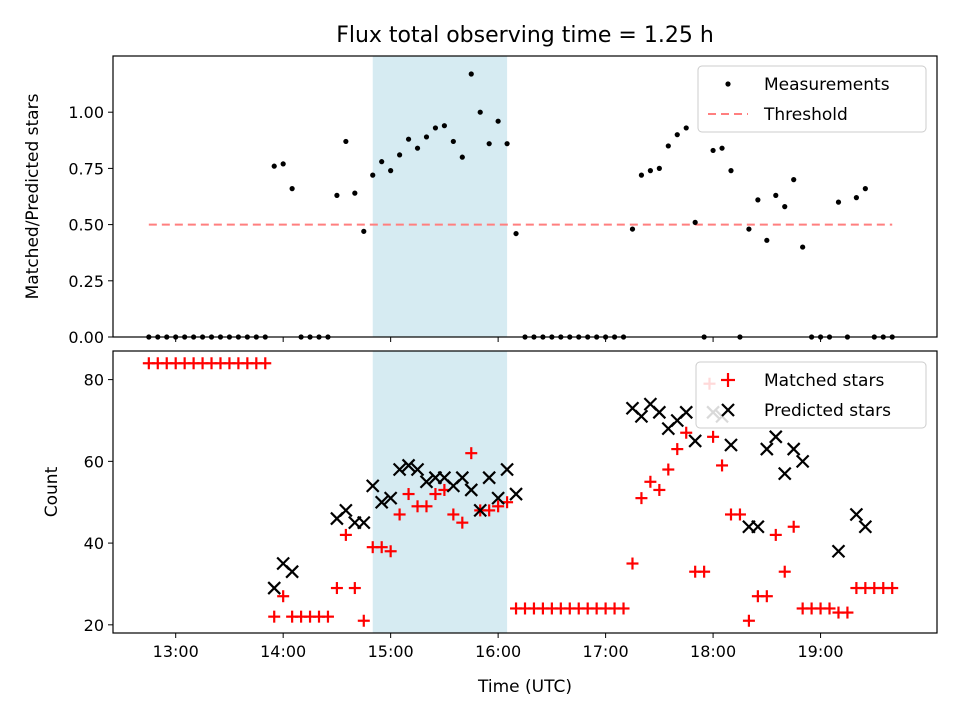  I want to click on count-legend-box, so click(811, 395).